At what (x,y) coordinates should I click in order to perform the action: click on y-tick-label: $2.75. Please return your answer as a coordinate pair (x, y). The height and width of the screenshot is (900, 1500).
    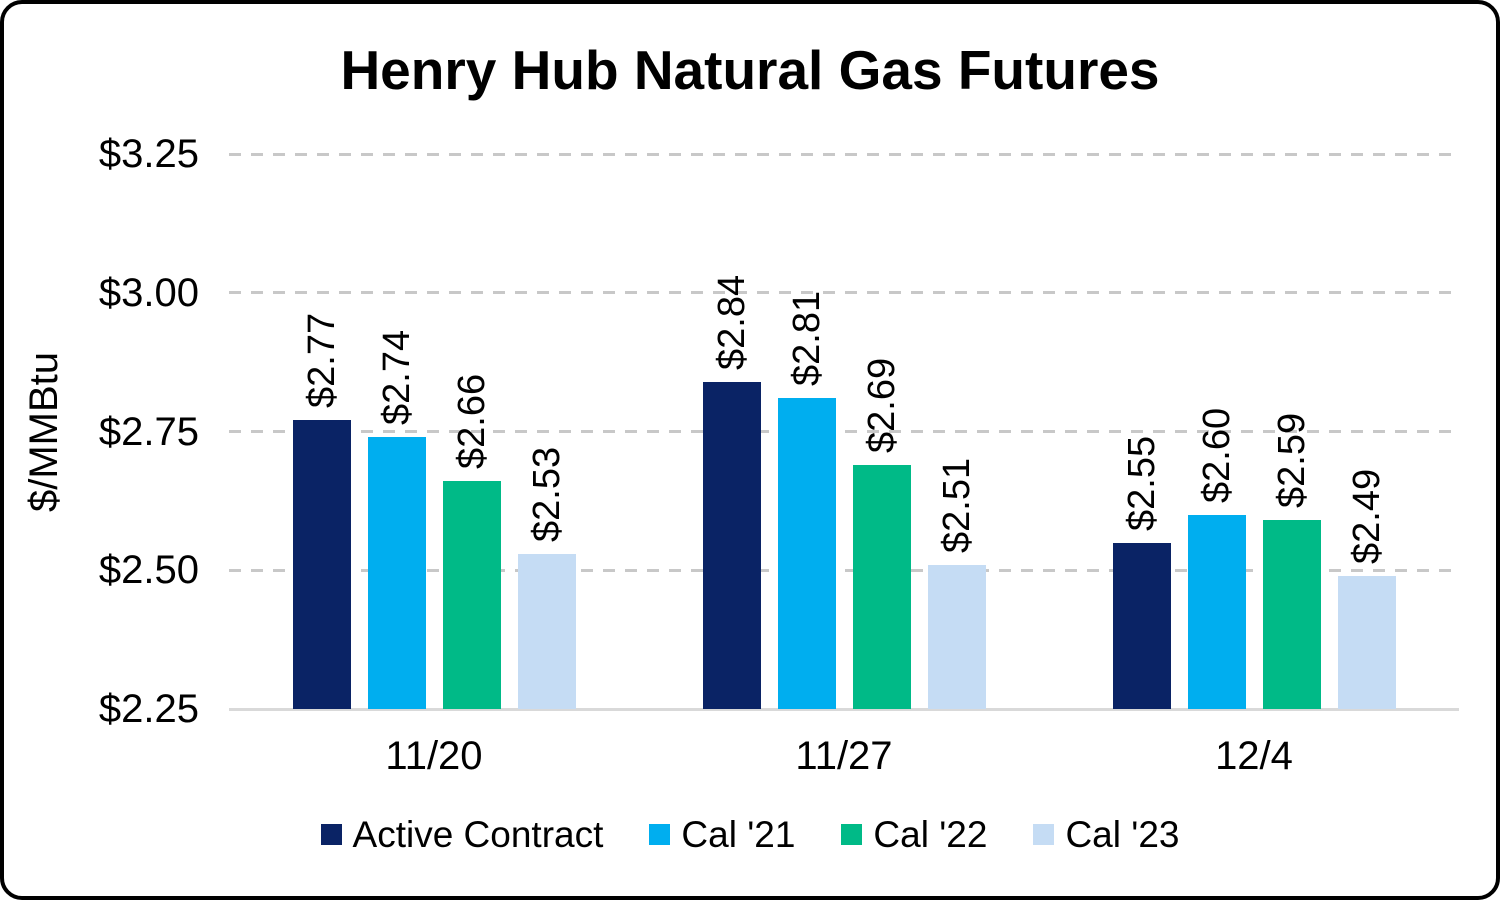
    Looking at the image, I should click on (148, 431).